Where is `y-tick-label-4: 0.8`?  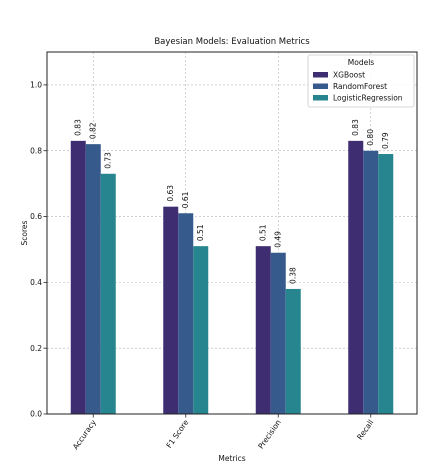 y-tick-label-4: 0.8 is located at coordinates (36, 150).